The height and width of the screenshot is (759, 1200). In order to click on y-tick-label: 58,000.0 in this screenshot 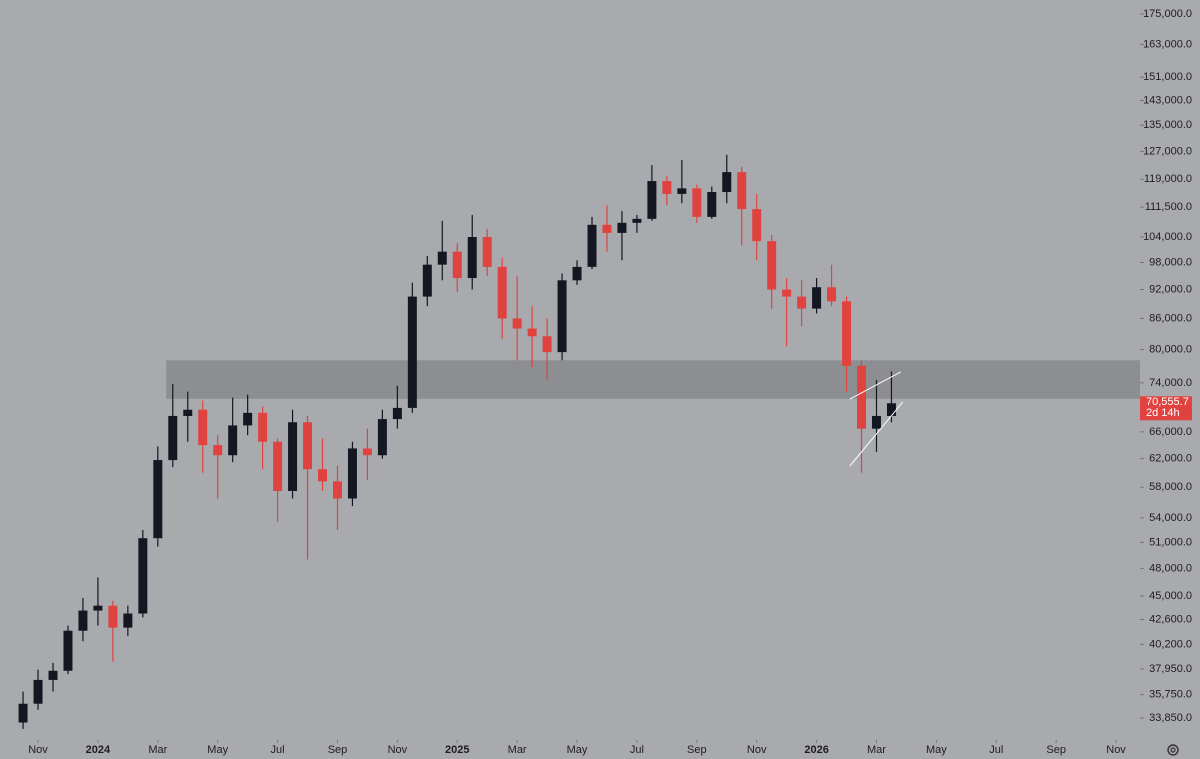, I will do `click(1170, 487)`.